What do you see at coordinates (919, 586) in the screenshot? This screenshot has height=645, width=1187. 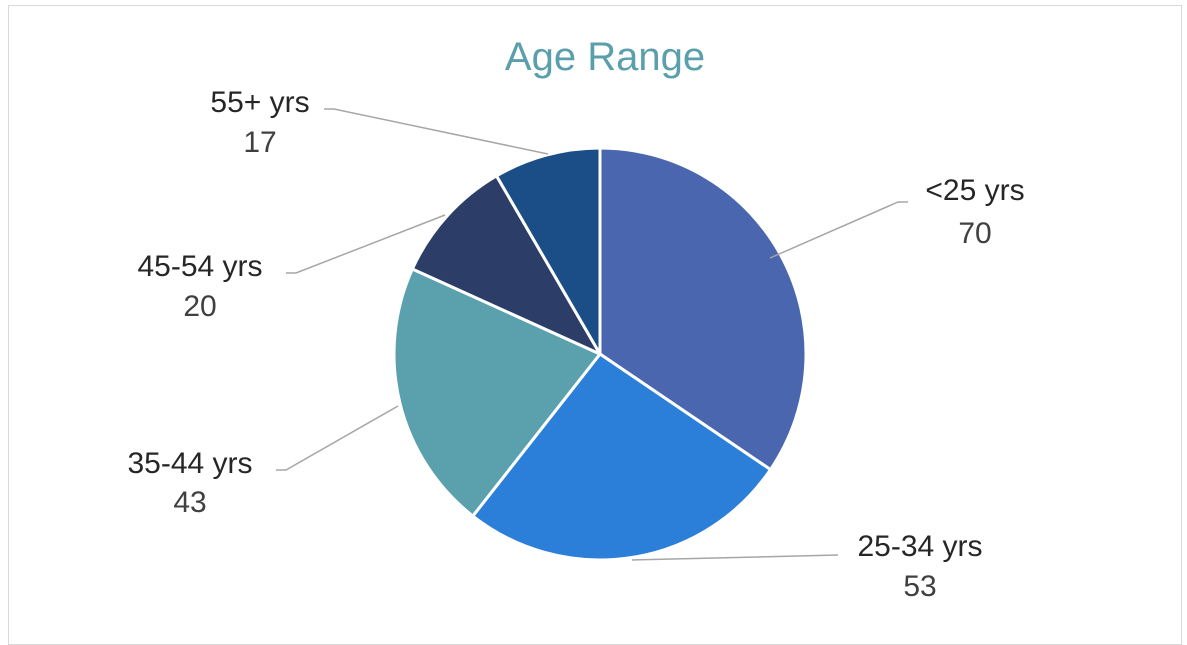 I see `data-label-value-2: 53` at bounding box center [919, 586].